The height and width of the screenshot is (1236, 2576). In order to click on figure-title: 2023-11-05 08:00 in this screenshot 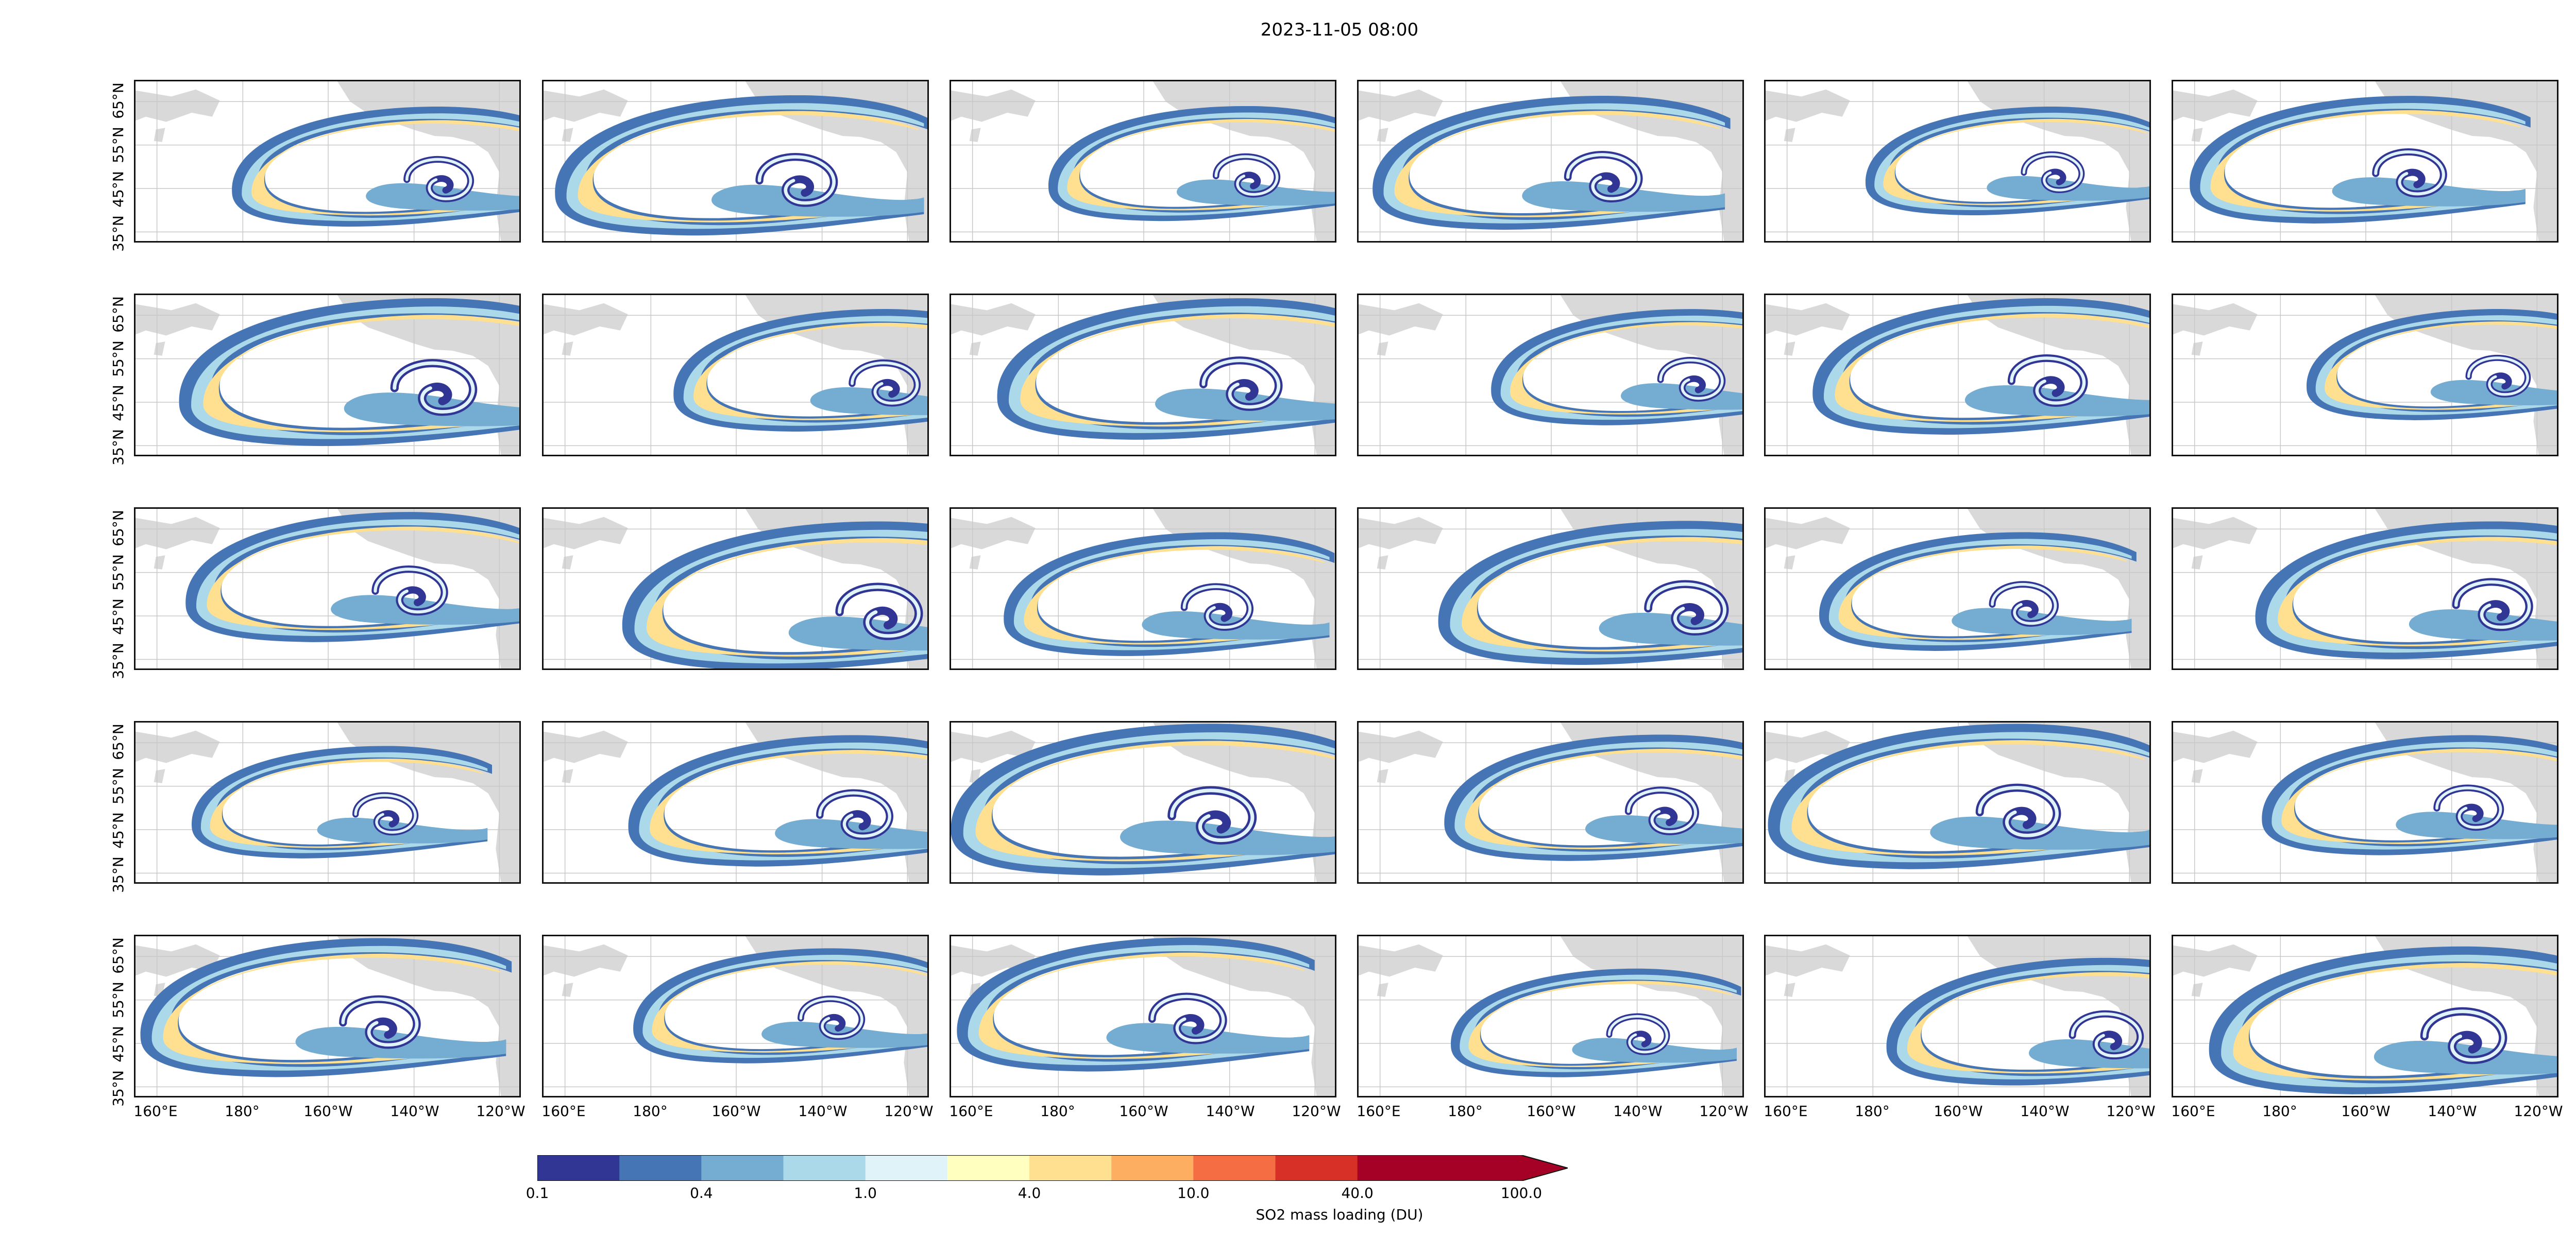, I will do `click(1339, 30)`.